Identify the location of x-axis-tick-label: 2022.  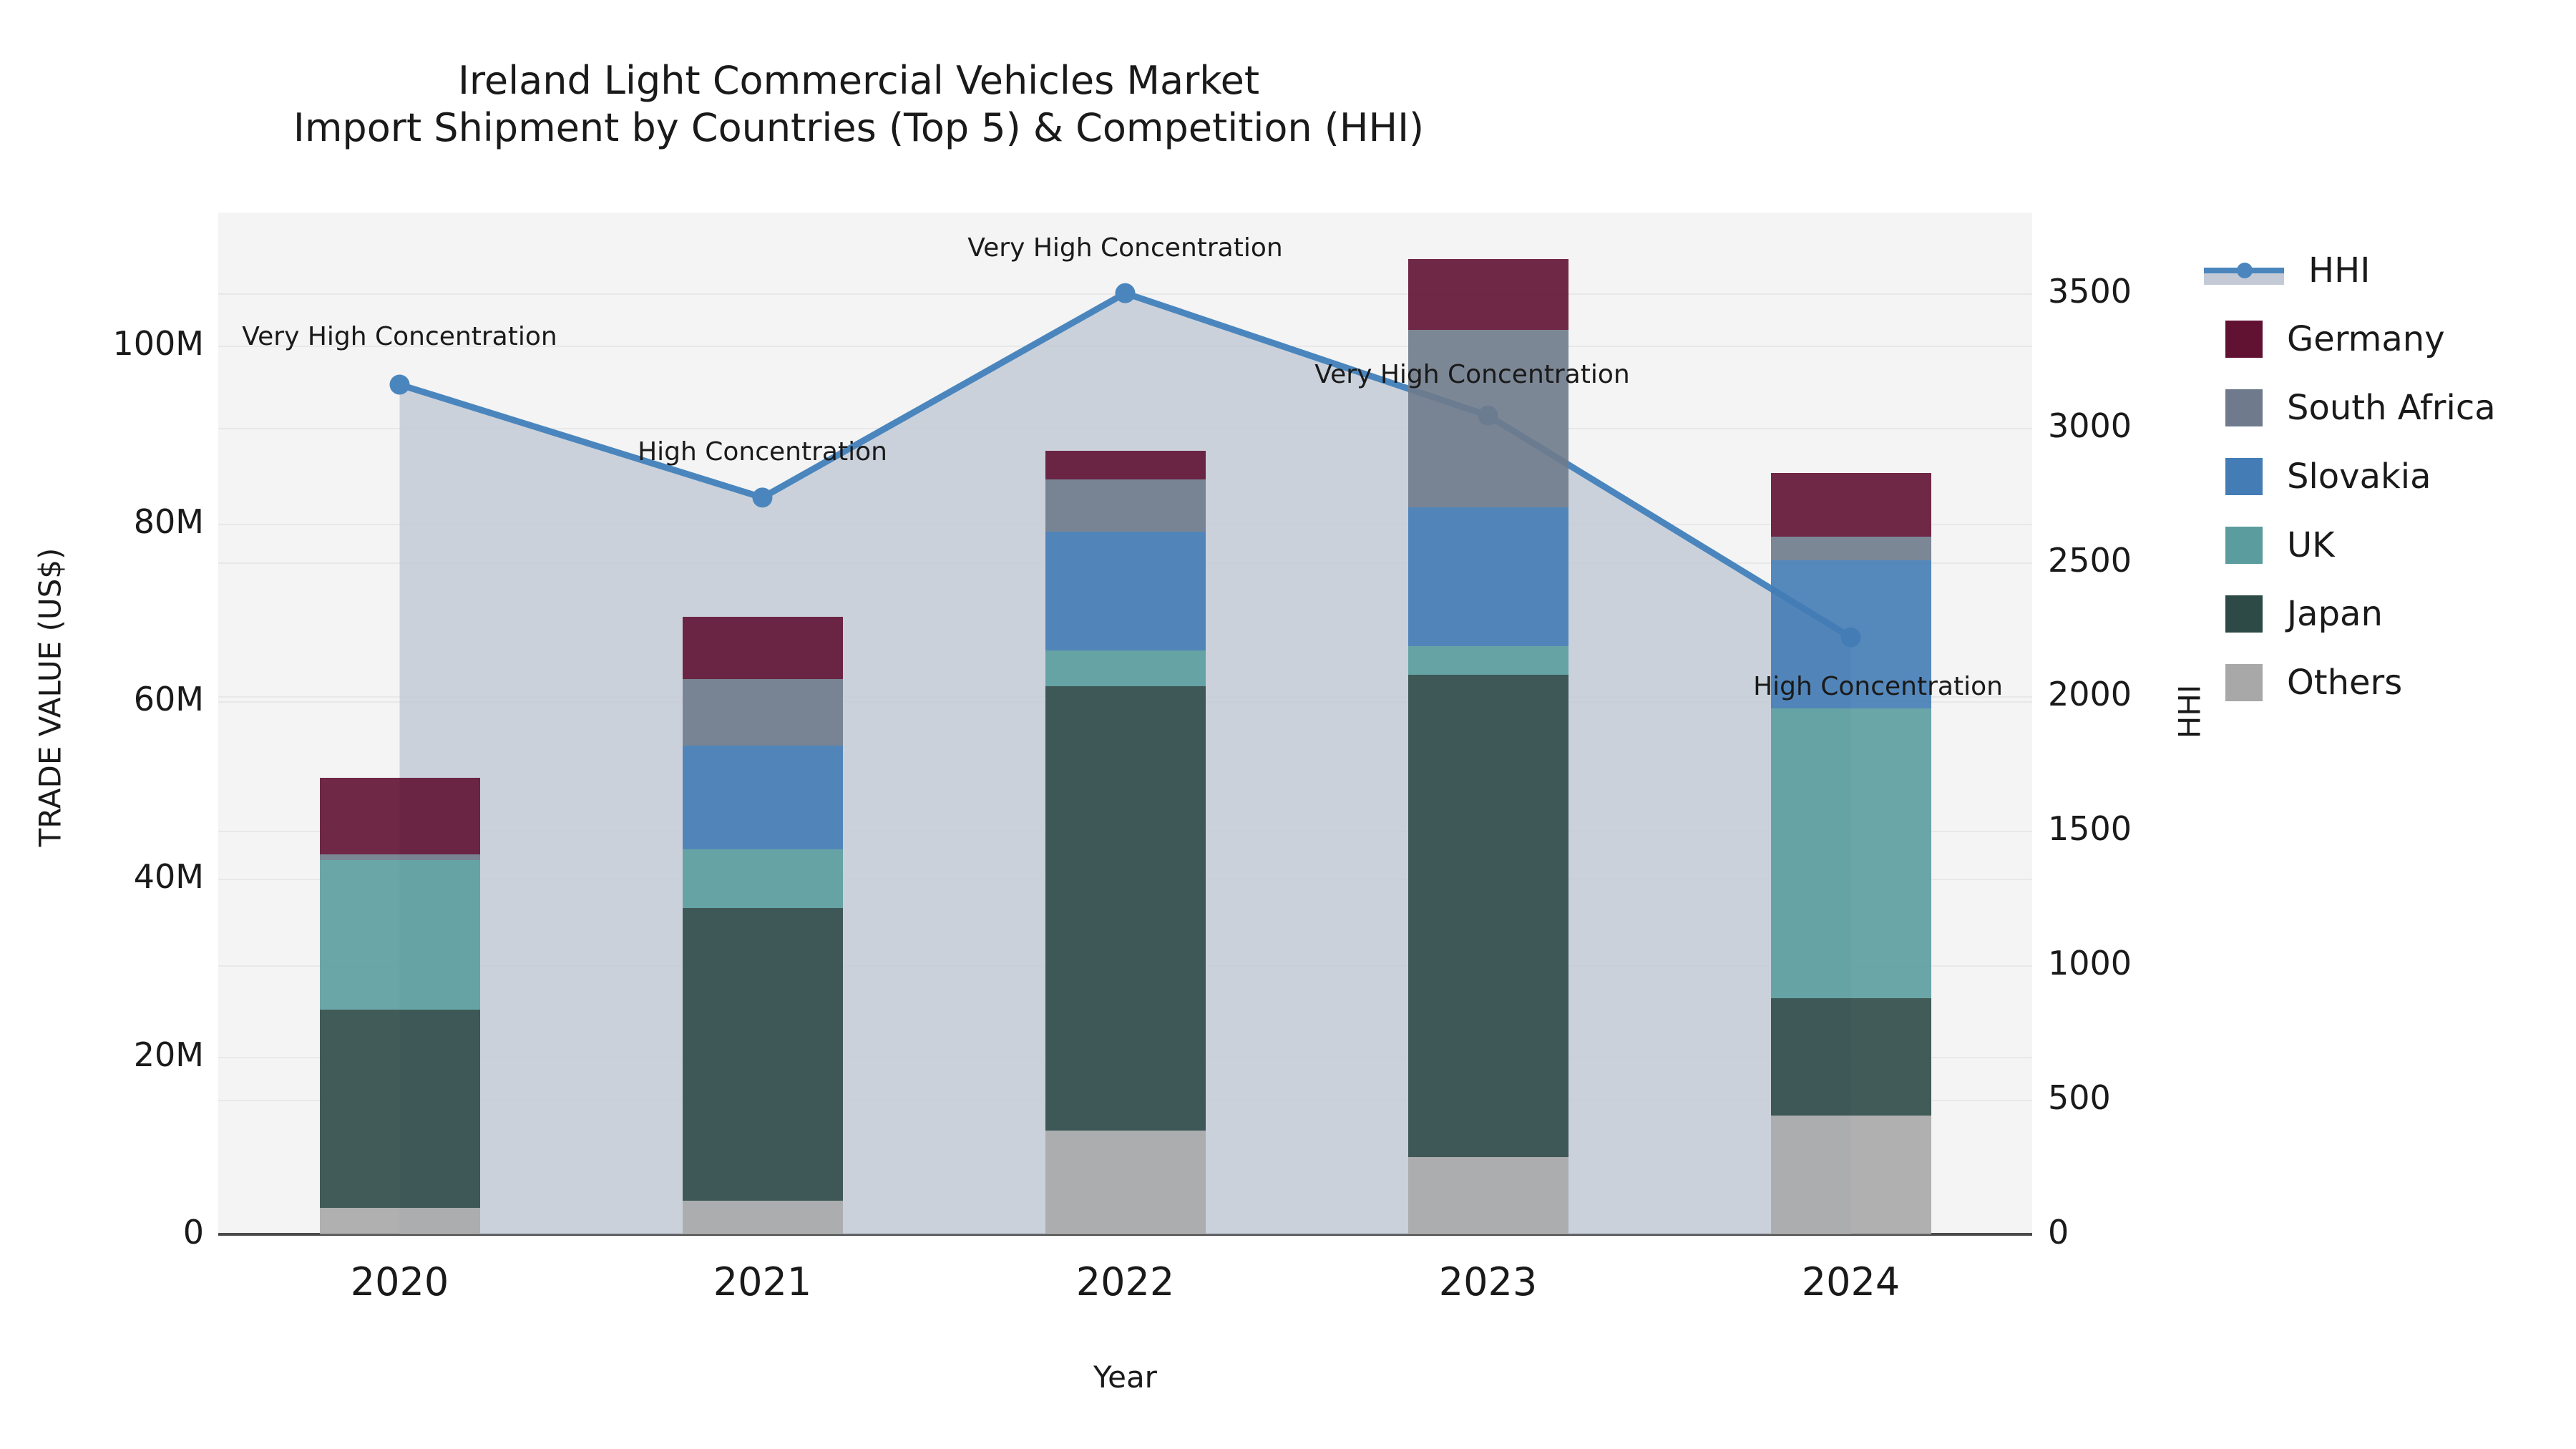
(1125, 1281).